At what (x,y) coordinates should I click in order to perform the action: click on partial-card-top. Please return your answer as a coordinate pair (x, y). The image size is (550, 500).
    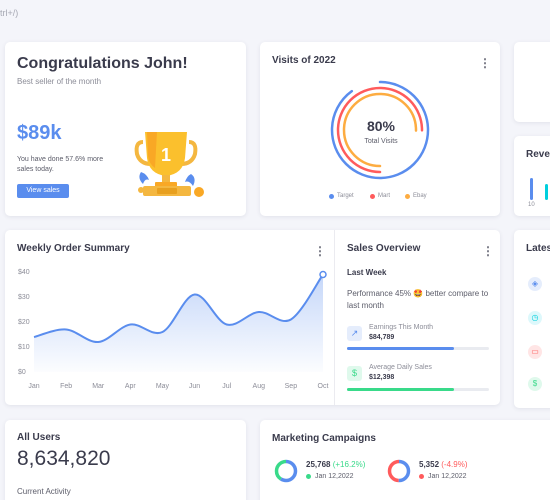
    Looking at the image, I should click on (532, 82).